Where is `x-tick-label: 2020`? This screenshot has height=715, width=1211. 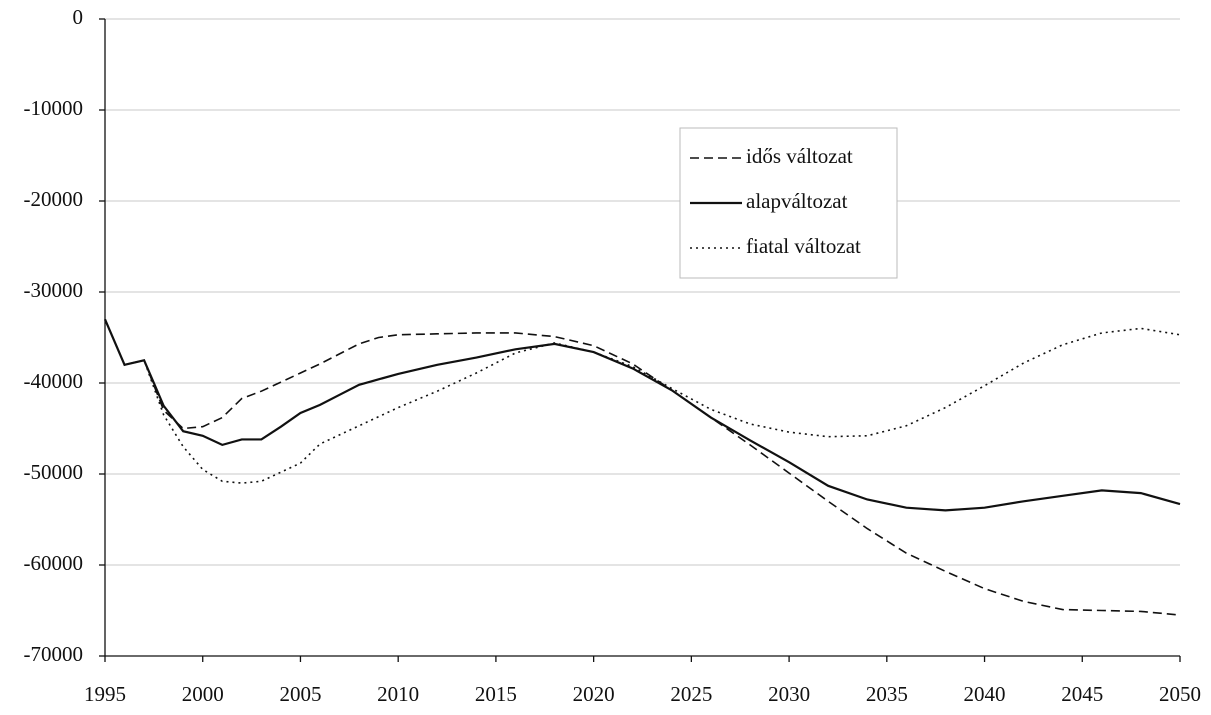 x-tick-label: 2020 is located at coordinates (594, 694).